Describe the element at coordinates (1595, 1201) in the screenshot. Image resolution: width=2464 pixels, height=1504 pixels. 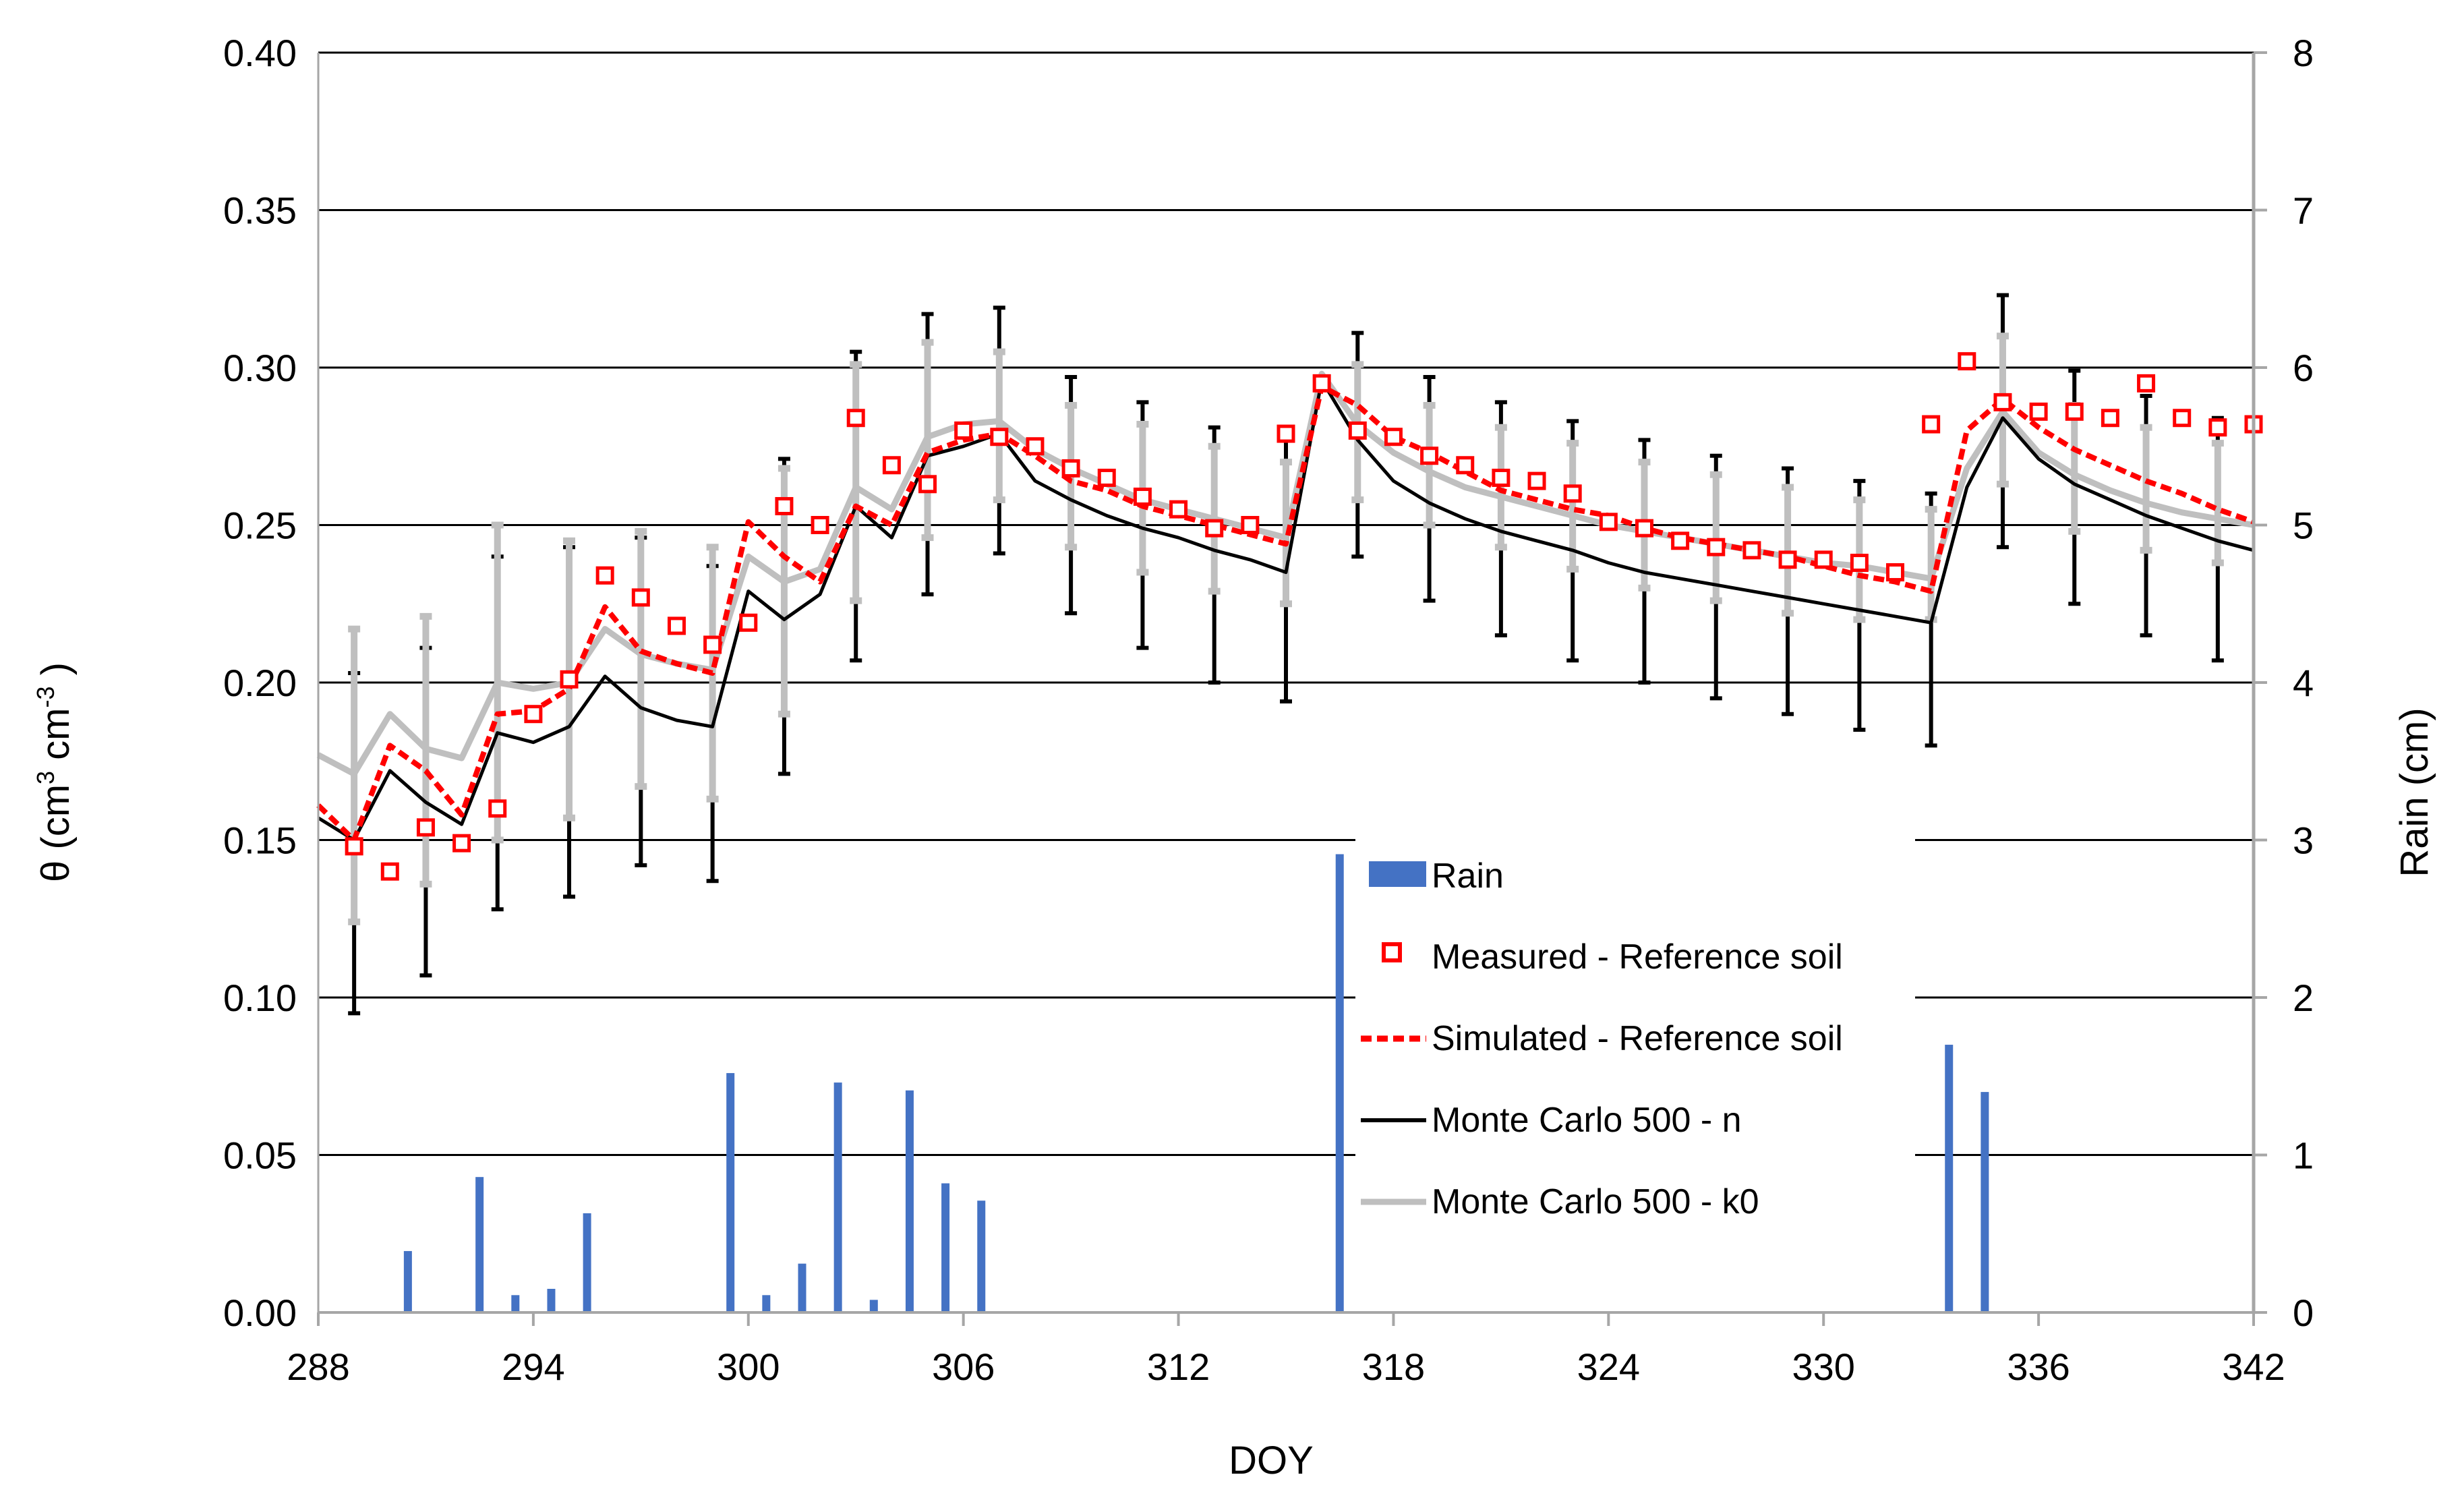
I see `legend-label-mc-k0: Monte Carlo 500 - k0` at that location.